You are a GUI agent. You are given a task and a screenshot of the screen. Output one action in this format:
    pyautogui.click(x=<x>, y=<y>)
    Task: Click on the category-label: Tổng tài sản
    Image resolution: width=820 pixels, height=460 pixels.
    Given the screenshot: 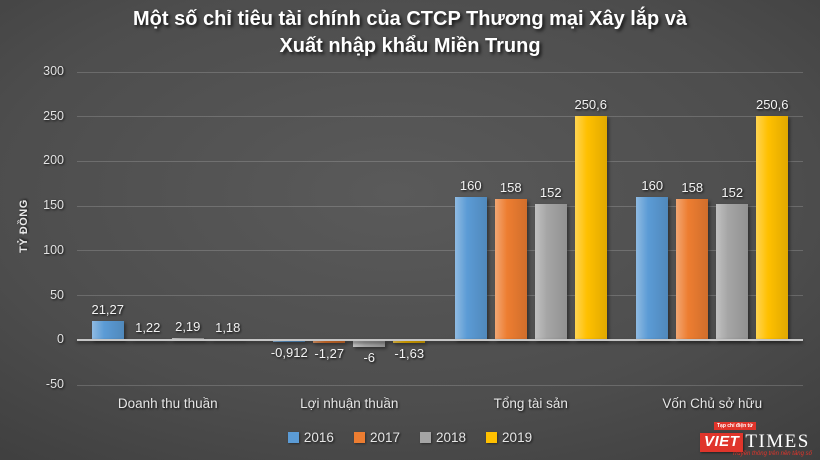 What is the action you would take?
    pyautogui.click(x=530, y=403)
    